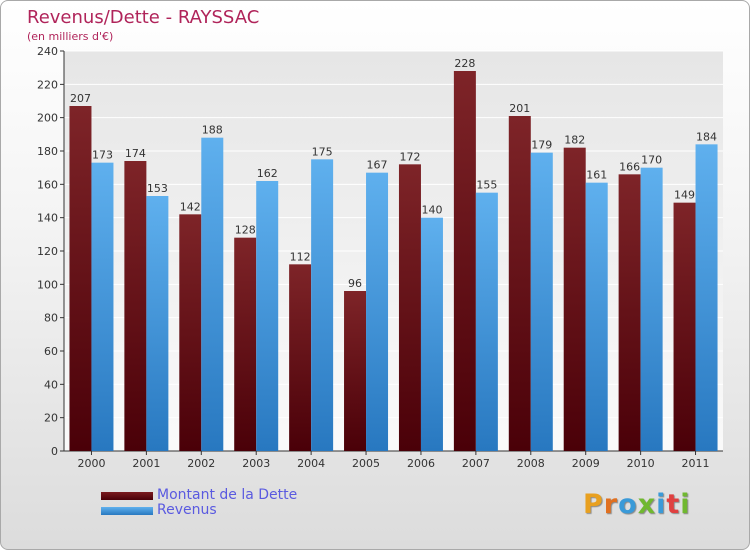  I want to click on x-tick-label: 2002, so click(201, 463).